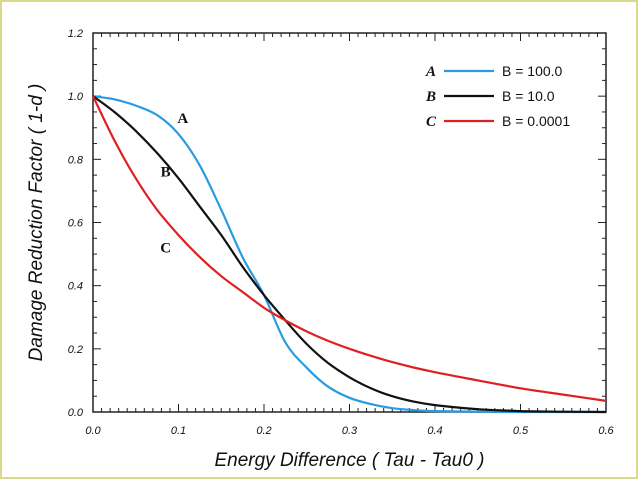 Image resolution: width=638 pixels, height=479 pixels. Describe the element at coordinates (93, 431) in the screenshot. I see `x-tick-label: 0.0` at that location.